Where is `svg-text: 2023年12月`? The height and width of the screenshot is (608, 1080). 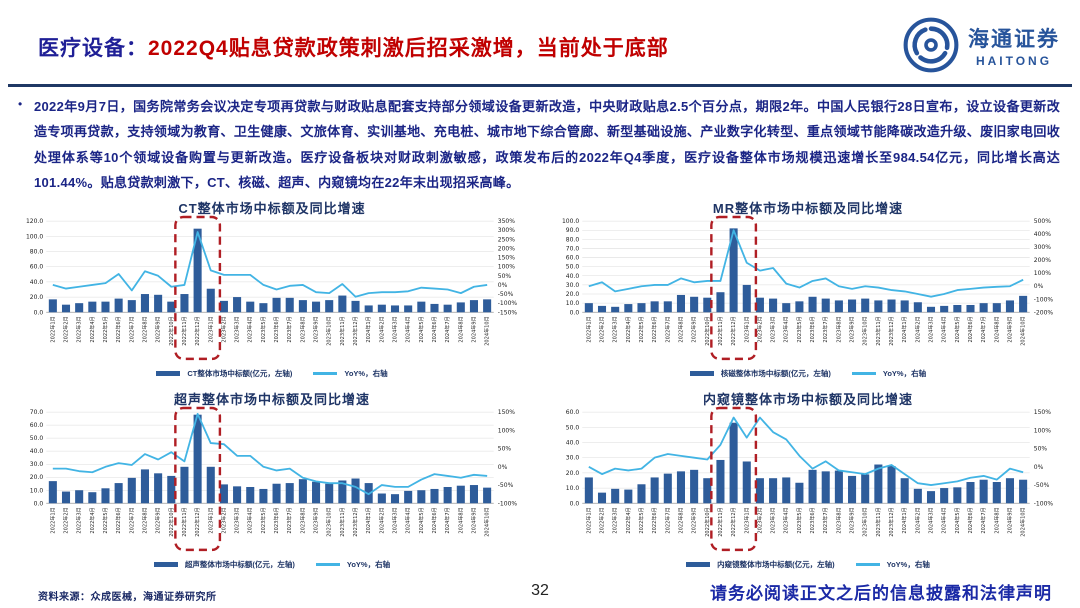 svg-text: 2023年12月 is located at coordinates (891, 330).